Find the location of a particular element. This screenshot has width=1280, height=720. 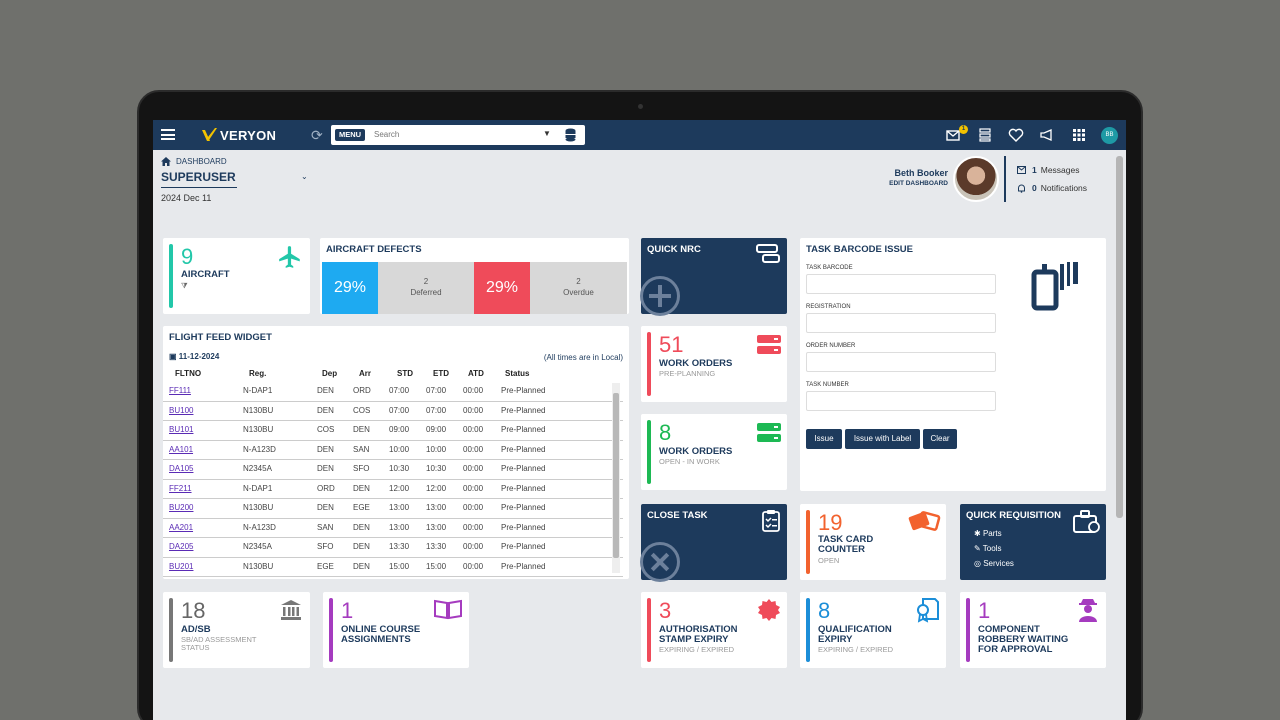

online-course-label-2: ASSIGNMENTS is located at coordinates (376, 639).